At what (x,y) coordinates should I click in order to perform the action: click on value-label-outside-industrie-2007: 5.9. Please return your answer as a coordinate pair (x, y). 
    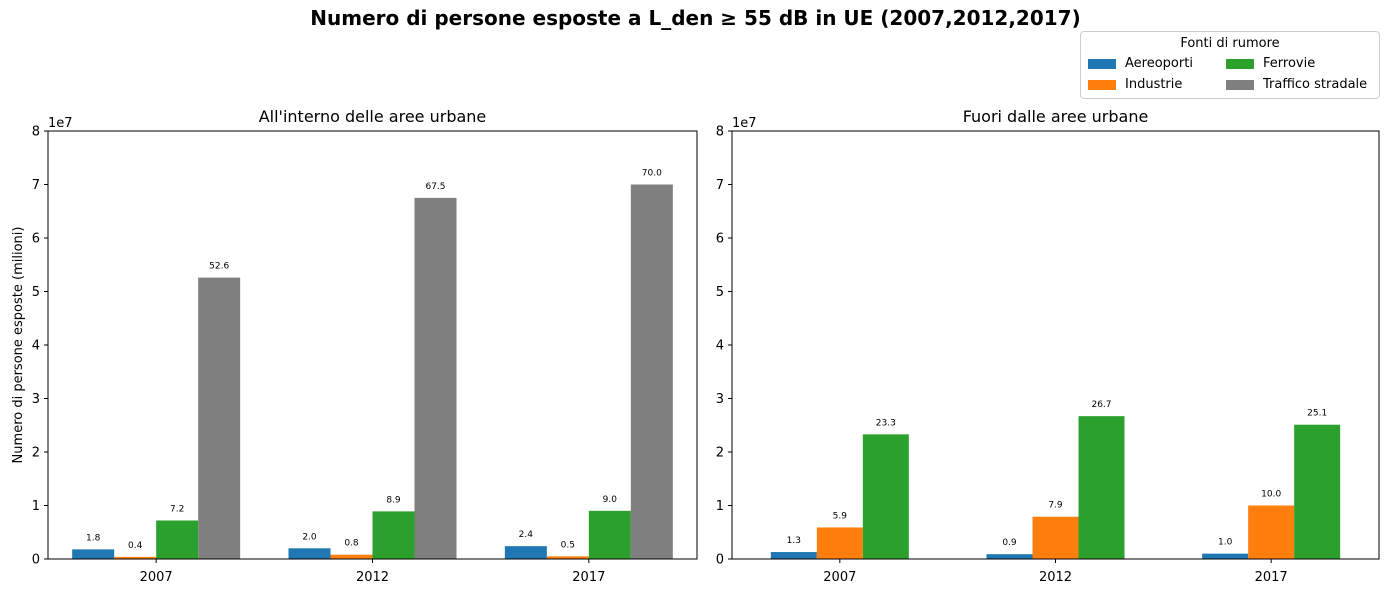
    Looking at the image, I should click on (840, 516).